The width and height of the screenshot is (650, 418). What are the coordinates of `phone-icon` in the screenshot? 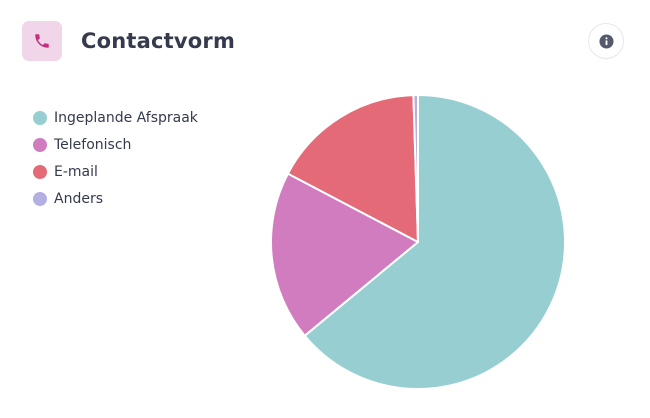 It's located at (42, 41).